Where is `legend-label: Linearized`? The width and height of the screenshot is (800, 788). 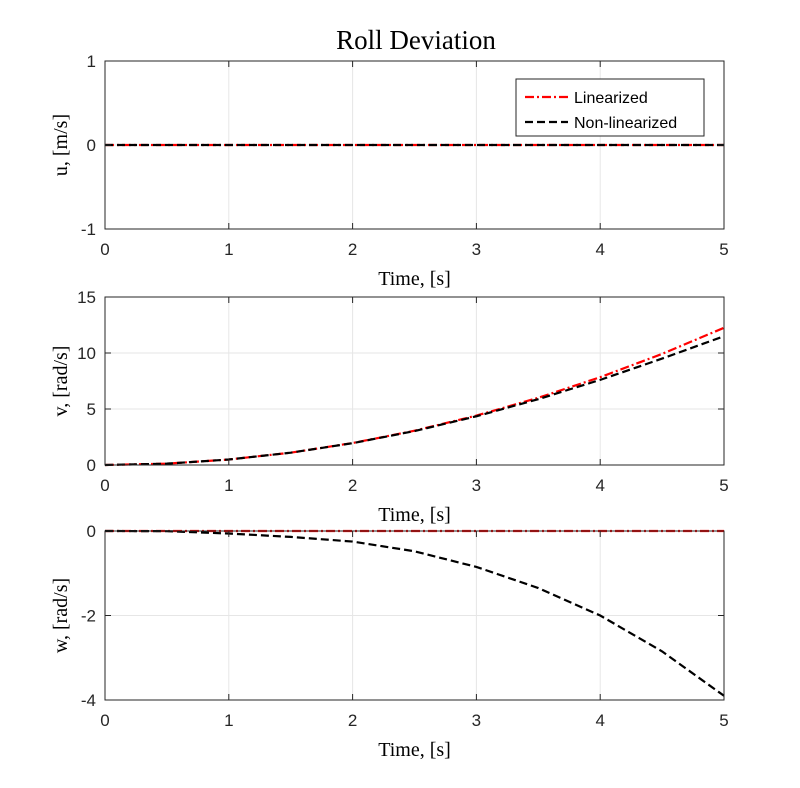 legend-label: Linearized is located at coordinates (611, 98).